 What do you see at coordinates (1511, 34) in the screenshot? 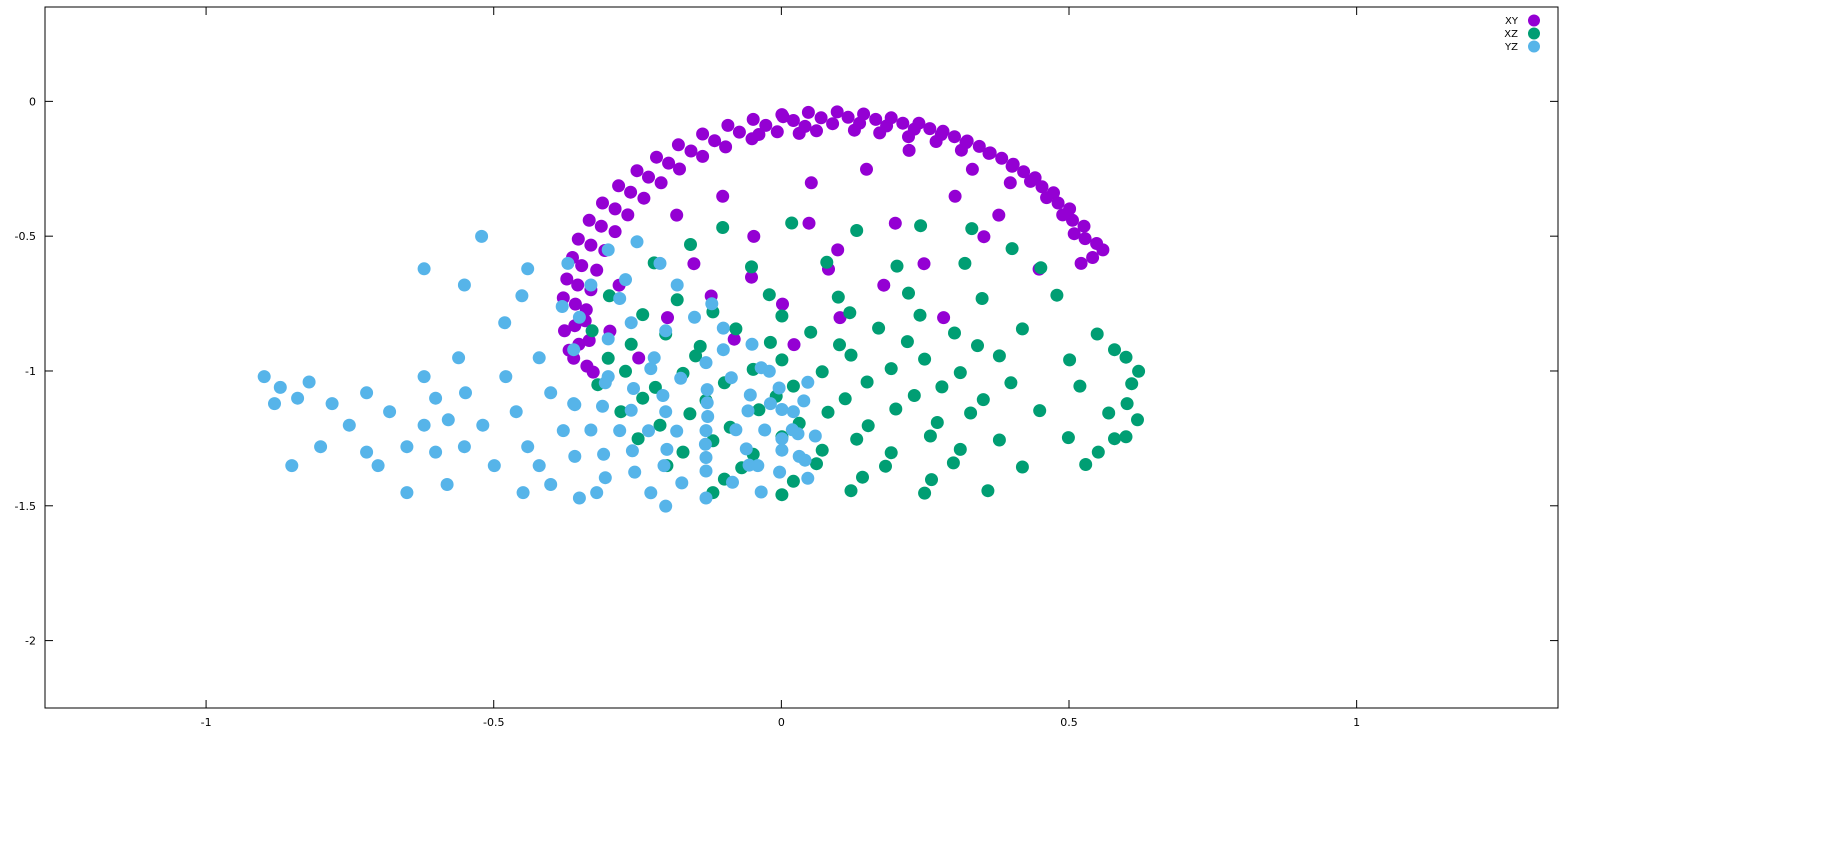
I see `legend-label: XZ` at bounding box center [1511, 34].